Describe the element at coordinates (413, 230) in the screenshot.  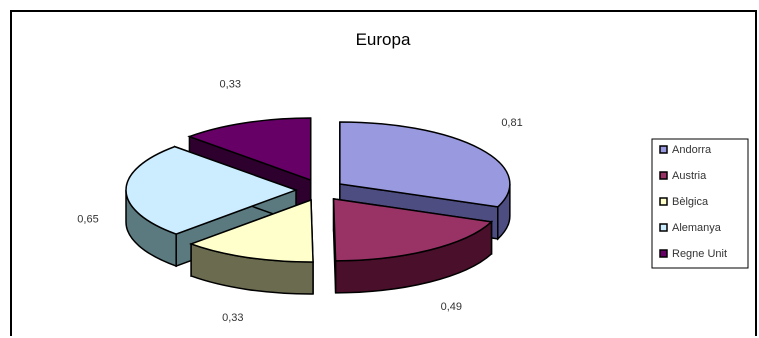
I see `slice-austria-top` at that location.